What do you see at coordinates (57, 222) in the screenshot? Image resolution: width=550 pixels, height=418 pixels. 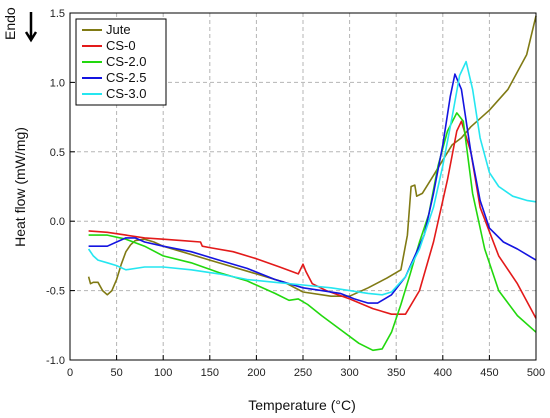 I see `y-tick-label: 0.0` at bounding box center [57, 222].